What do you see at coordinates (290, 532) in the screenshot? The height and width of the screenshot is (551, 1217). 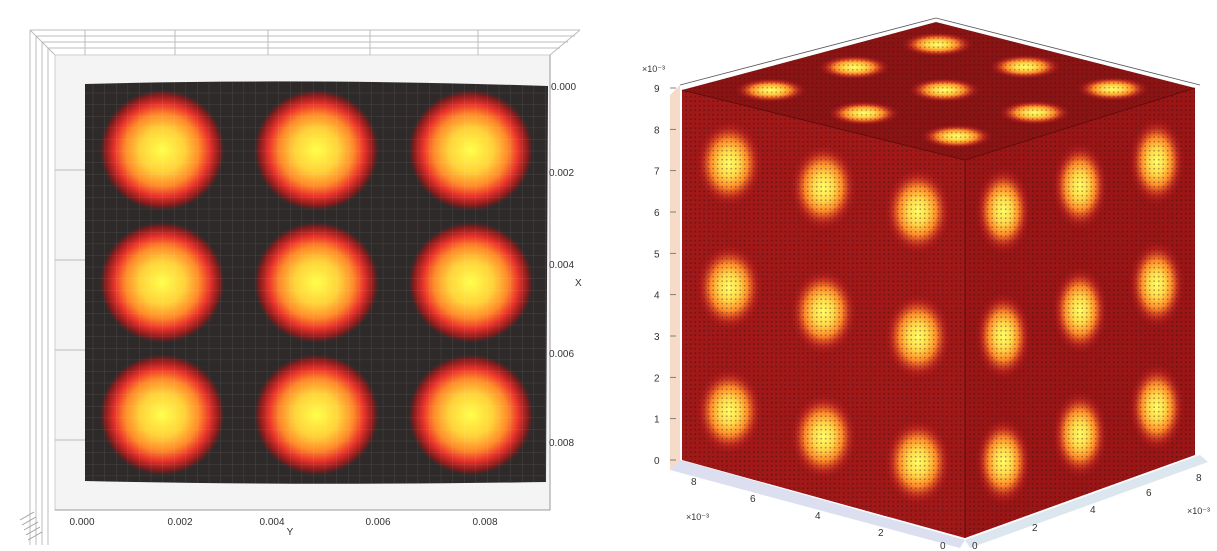 I see `left-x-axis-label: Y` at bounding box center [290, 532].